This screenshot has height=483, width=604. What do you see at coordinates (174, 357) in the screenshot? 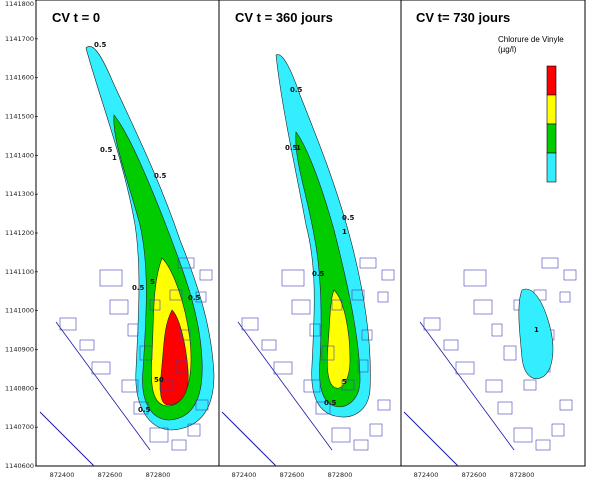
I see `plume-core-contour` at bounding box center [174, 357].